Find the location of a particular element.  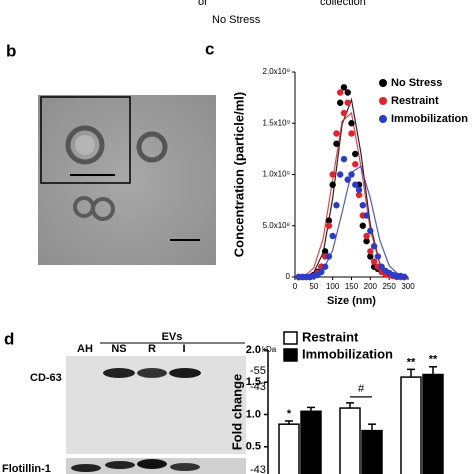

panel-label: d is located at coordinates (9, 338).